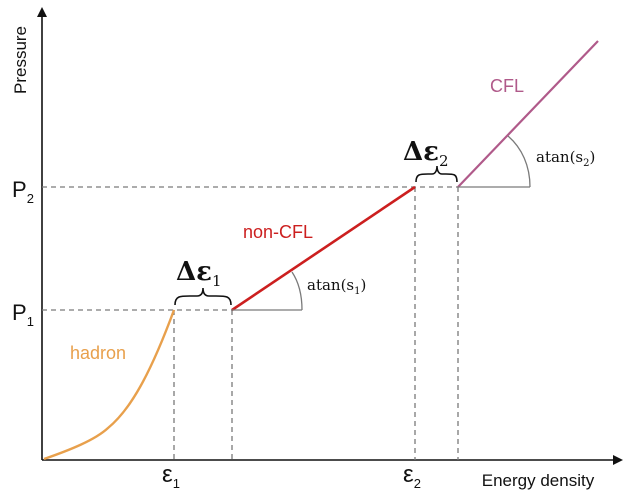  I want to click on gap1-label: Δε1, so click(199, 273).